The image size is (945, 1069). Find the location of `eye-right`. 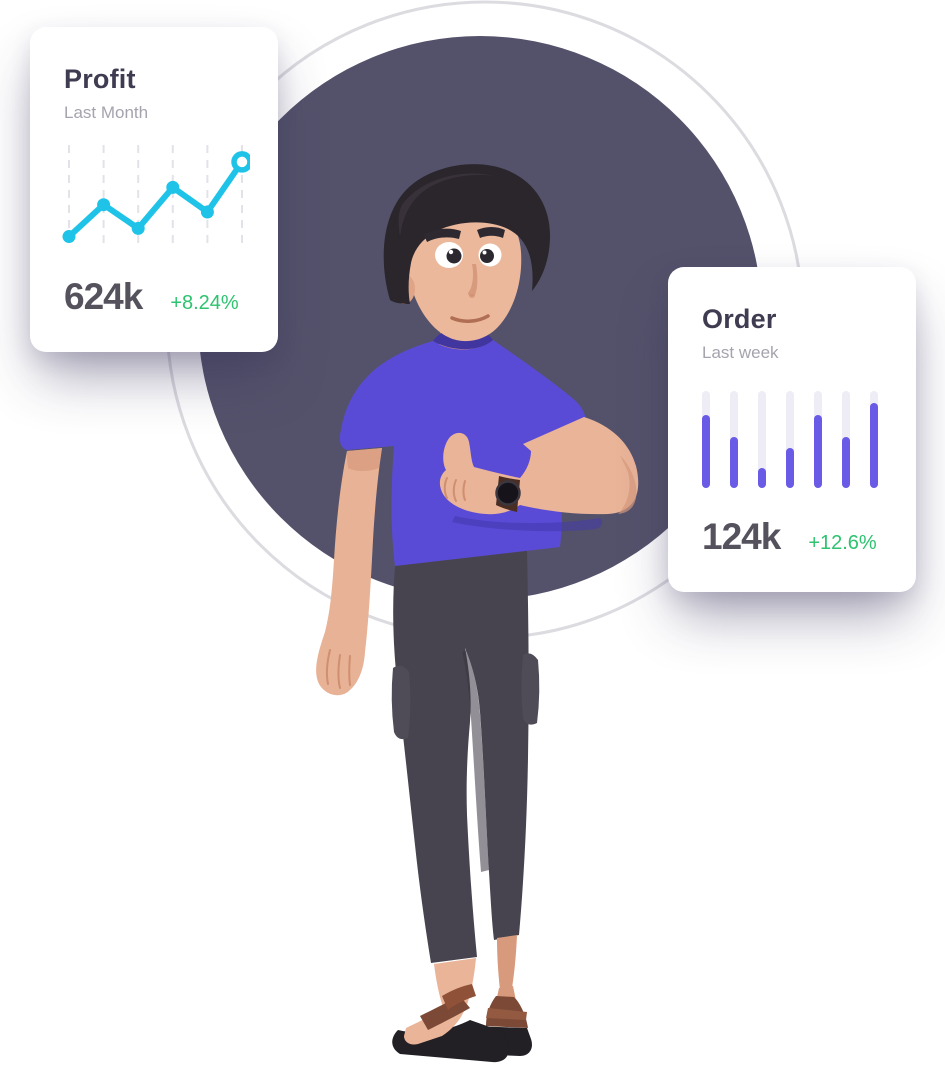

eye-right is located at coordinates (490, 255).